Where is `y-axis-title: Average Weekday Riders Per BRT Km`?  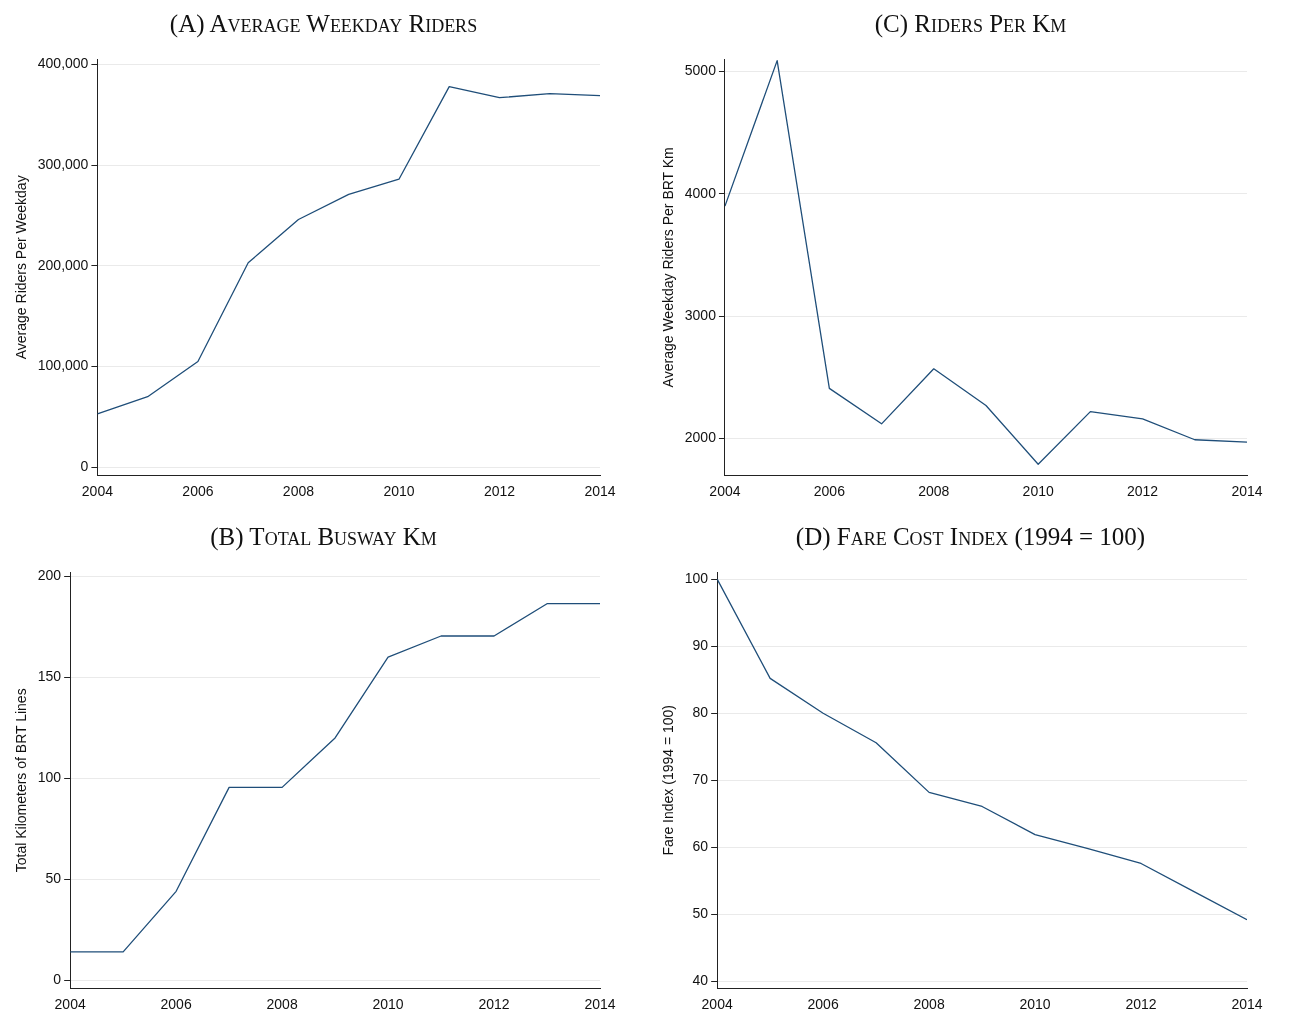 y-axis-title: Average Weekday Riders Per BRT Km is located at coordinates (668, 267).